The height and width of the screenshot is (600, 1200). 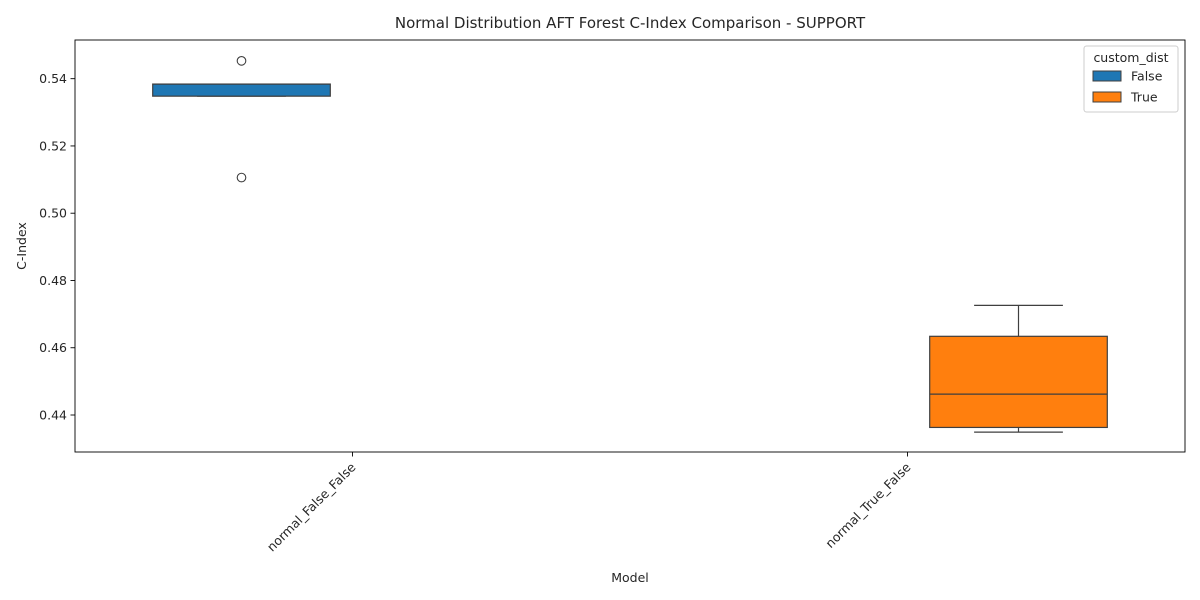 I want to click on legend-title: custom_dist, so click(x=1130, y=57).